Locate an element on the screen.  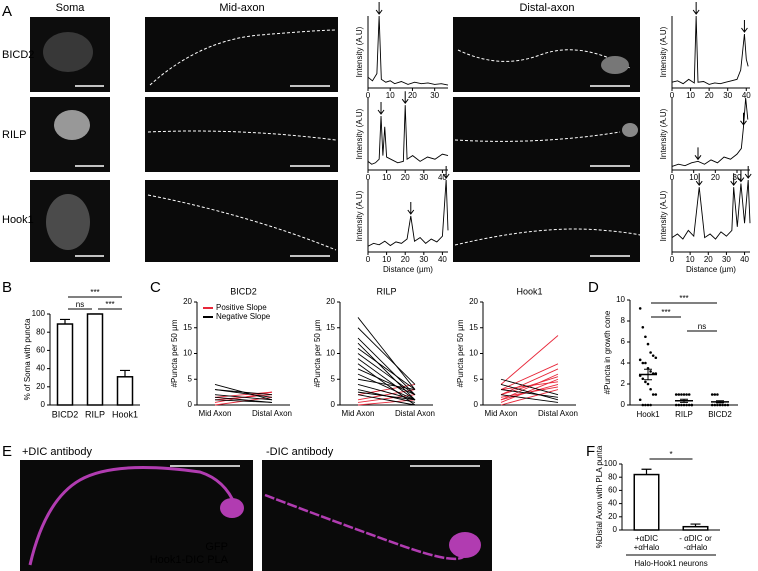
panel-letter: A is located at coordinates (7, 11).